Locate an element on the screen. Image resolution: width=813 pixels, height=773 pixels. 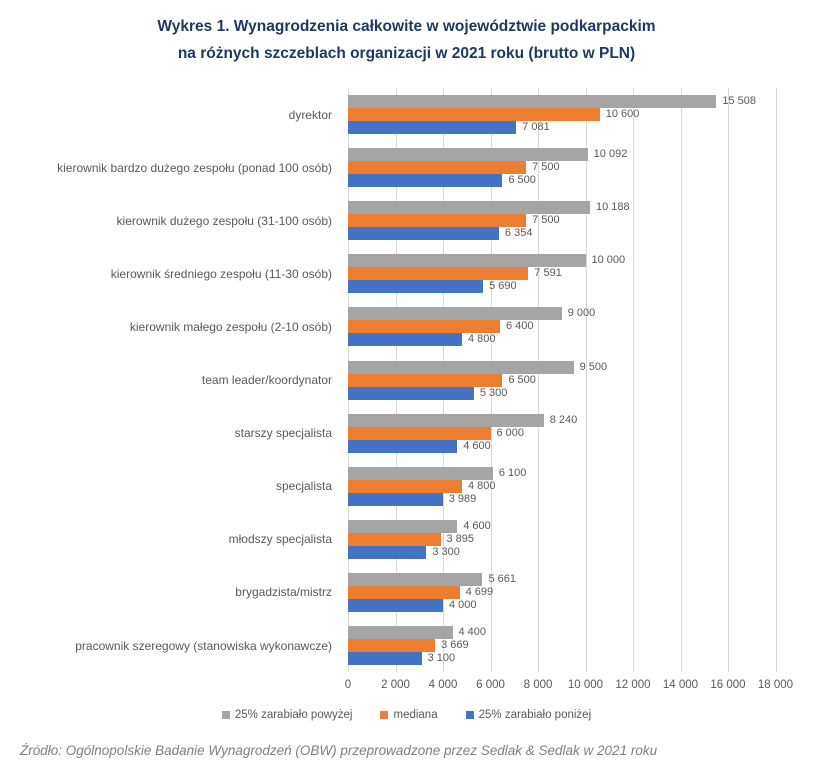
bar-value-label: 9 000 is located at coordinates (581, 313).